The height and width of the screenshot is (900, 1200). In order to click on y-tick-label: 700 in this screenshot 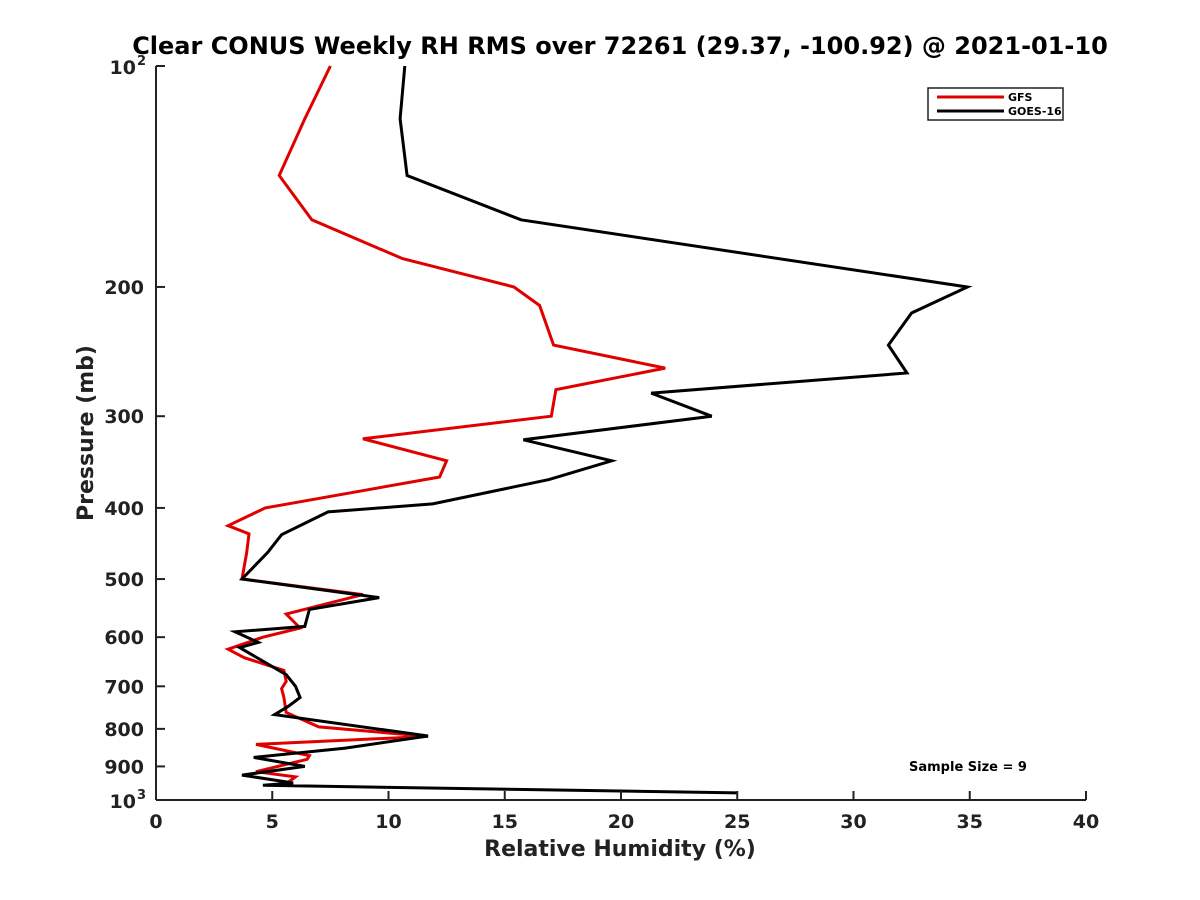, I will do `click(124, 687)`.